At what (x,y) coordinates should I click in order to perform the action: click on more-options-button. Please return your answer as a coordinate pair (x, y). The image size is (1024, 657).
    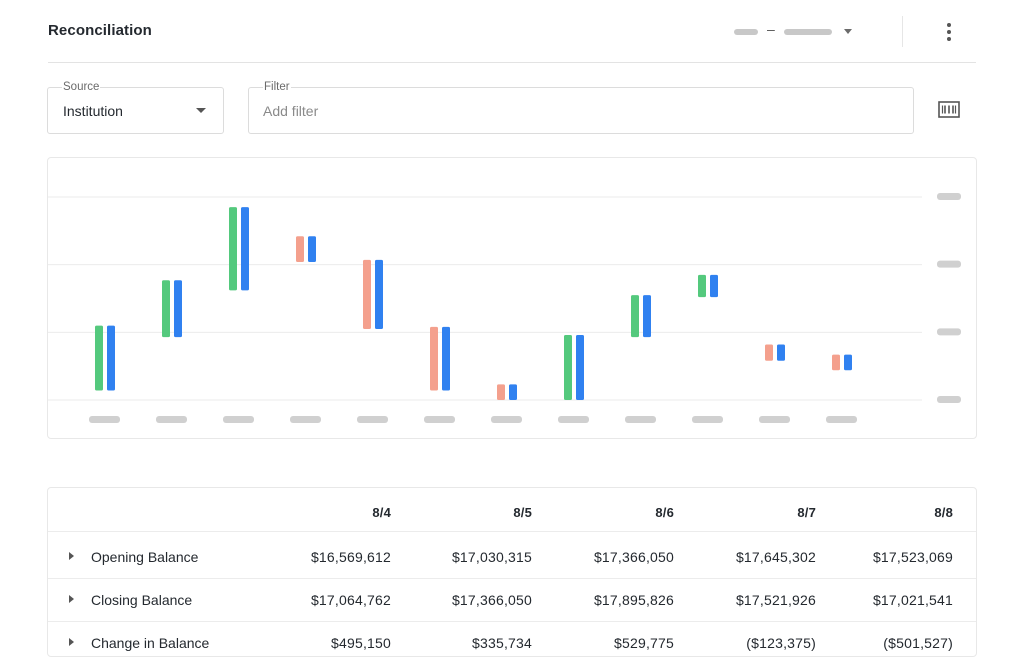
    Looking at the image, I should click on (949, 32).